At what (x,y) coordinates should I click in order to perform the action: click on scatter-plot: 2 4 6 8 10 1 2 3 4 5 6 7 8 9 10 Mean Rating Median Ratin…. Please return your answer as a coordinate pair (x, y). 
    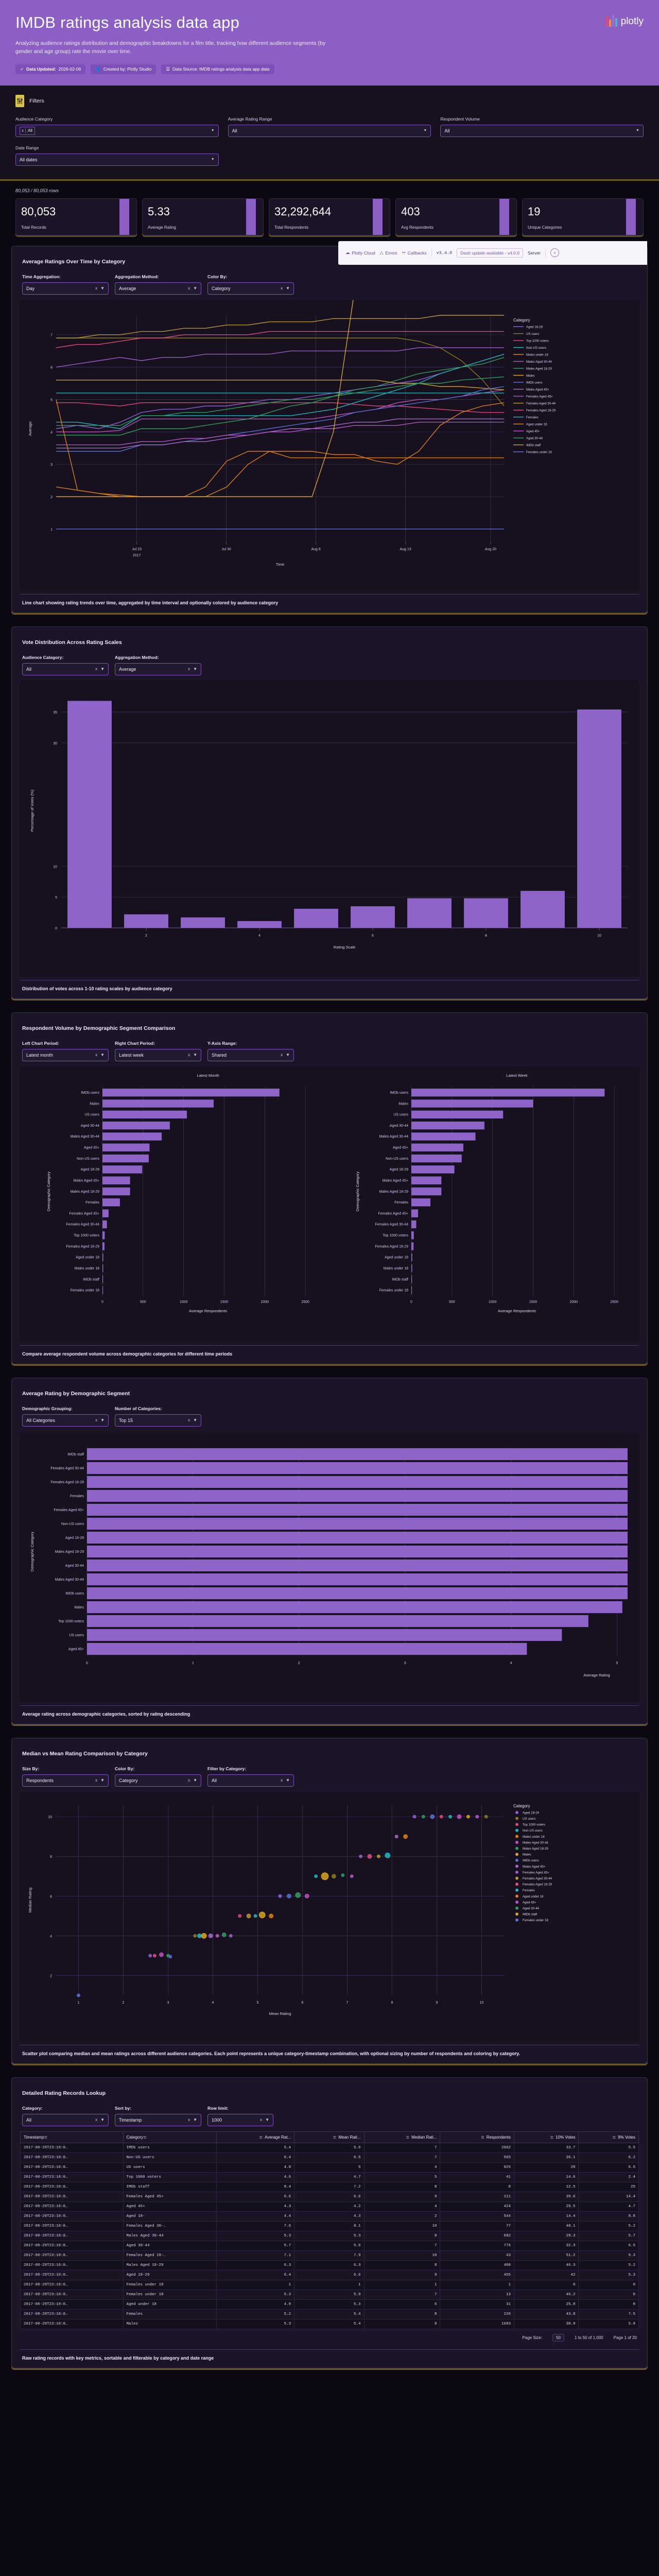
    Looking at the image, I should click on (329, 1916).